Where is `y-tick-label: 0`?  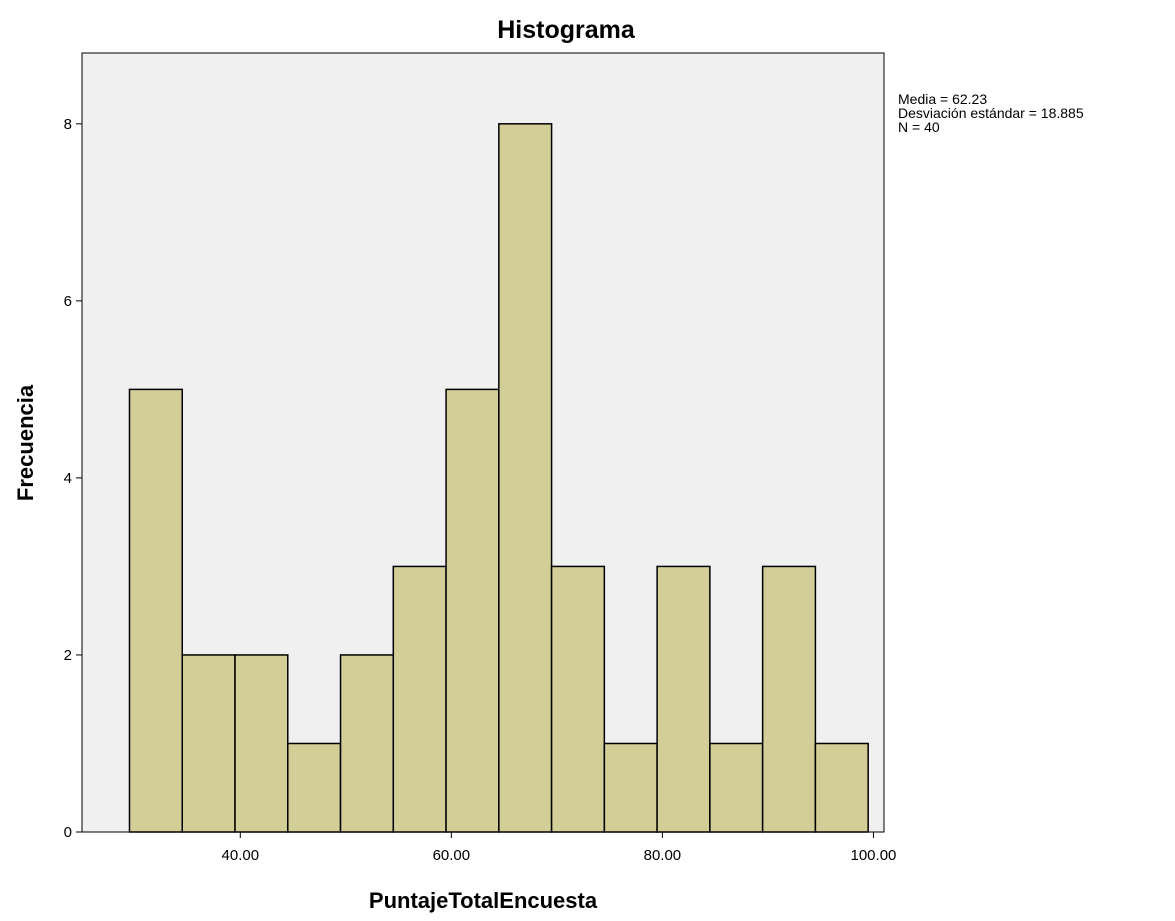 y-tick-label: 0 is located at coordinates (68, 832).